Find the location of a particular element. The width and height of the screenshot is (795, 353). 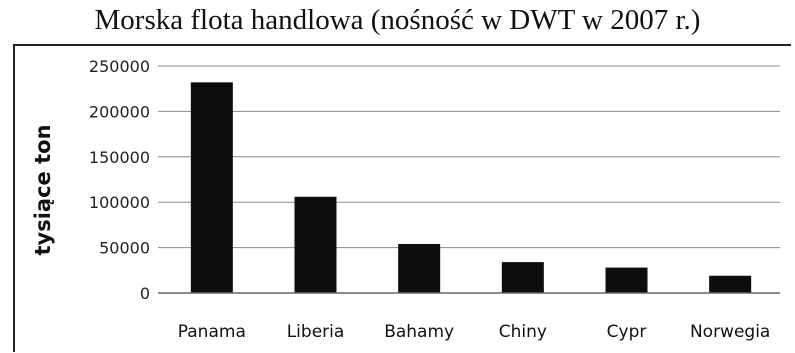

bar-bahamy is located at coordinates (419, 268).